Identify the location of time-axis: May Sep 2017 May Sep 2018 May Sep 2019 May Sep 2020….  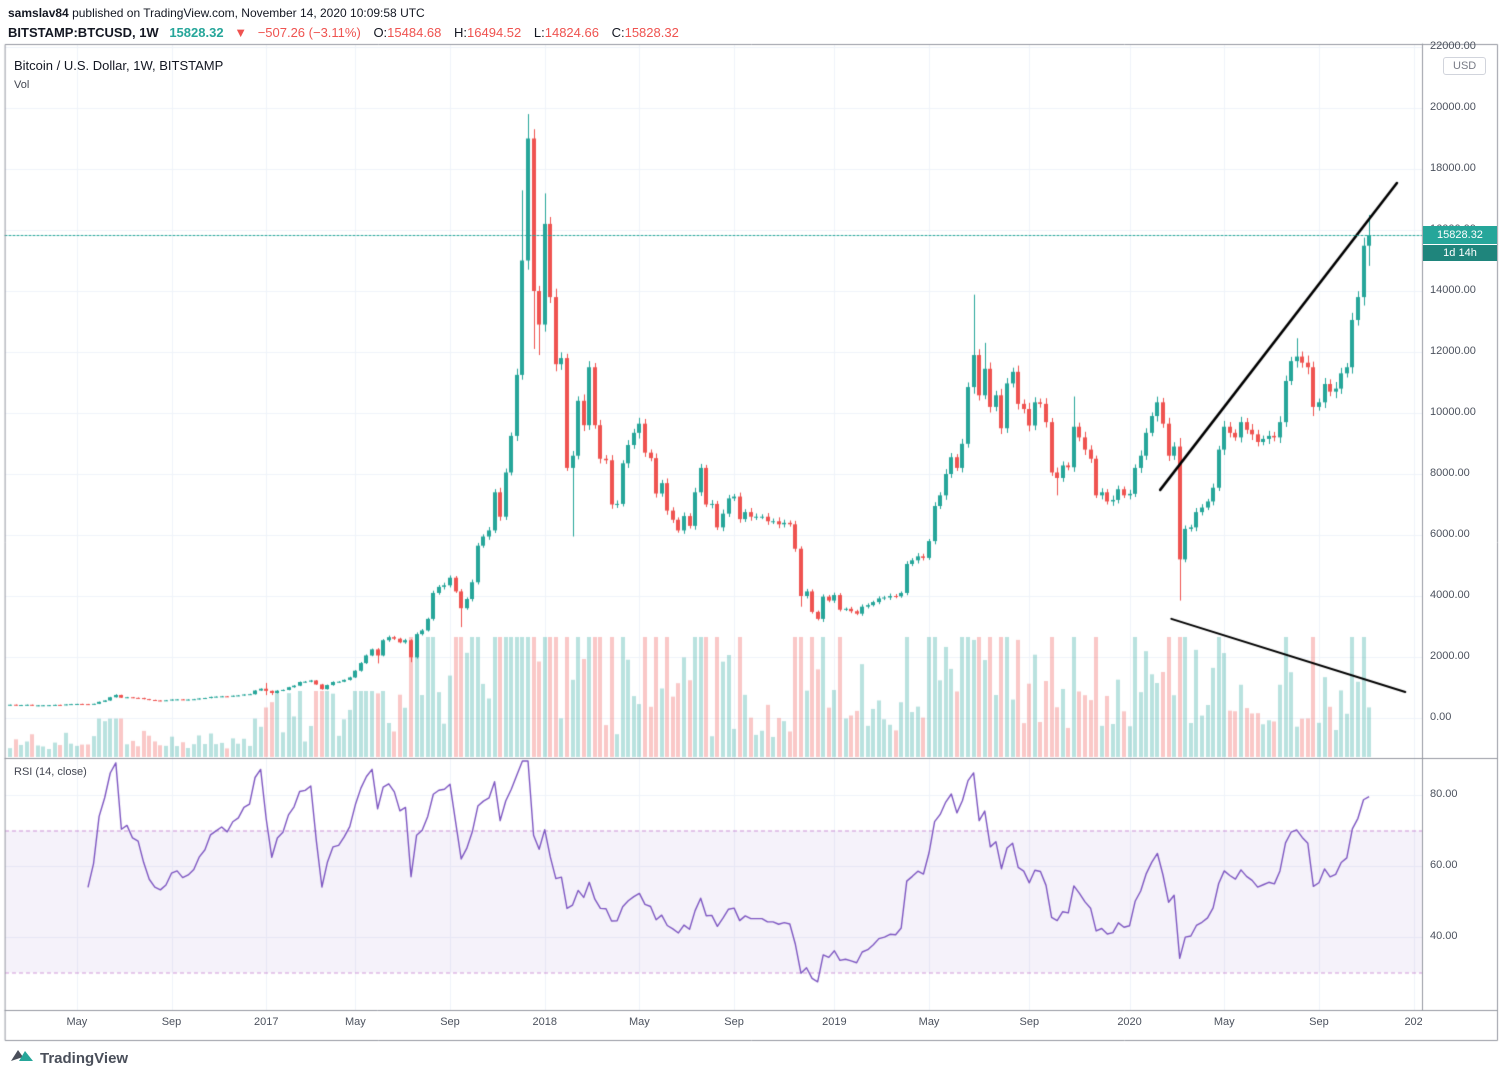
(711, 1025).